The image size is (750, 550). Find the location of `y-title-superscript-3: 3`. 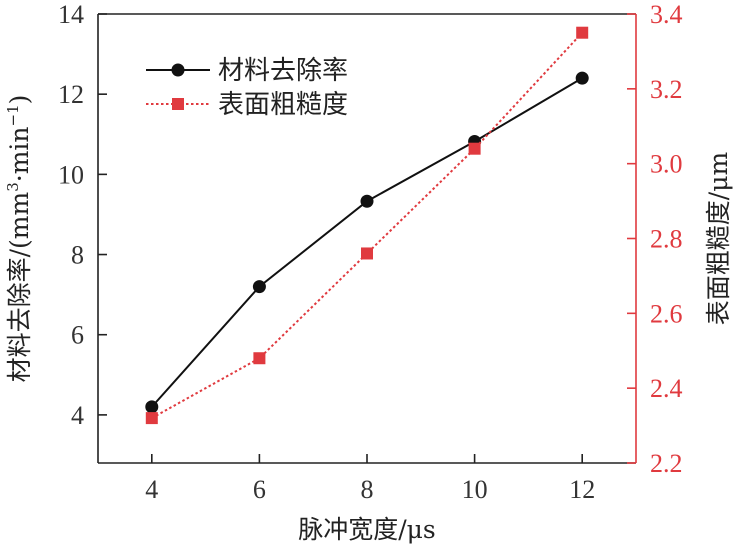

y-title-superscript-3: 3 is located at coordinates (13, 187).